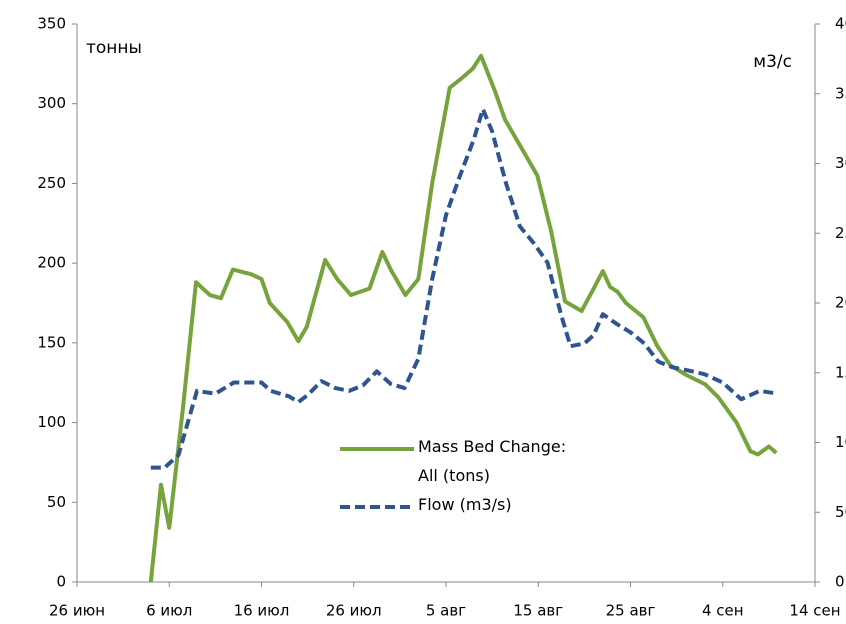 The width and height of the screenshot is (846, 624). Describe the element at coordinates (772, 62) in the screenshot. I see `y2-axis-label: м3/с` at that location.